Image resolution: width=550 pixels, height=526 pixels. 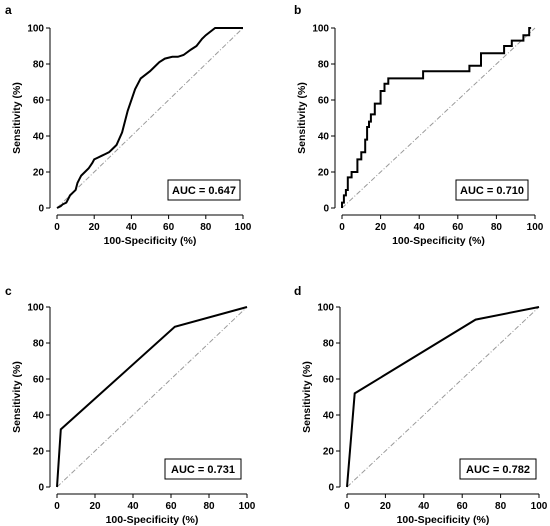 What do you see at coordinates (8, 10) in the screenshot?
I see `panel-letter: a` at bounding box center [8, 10].